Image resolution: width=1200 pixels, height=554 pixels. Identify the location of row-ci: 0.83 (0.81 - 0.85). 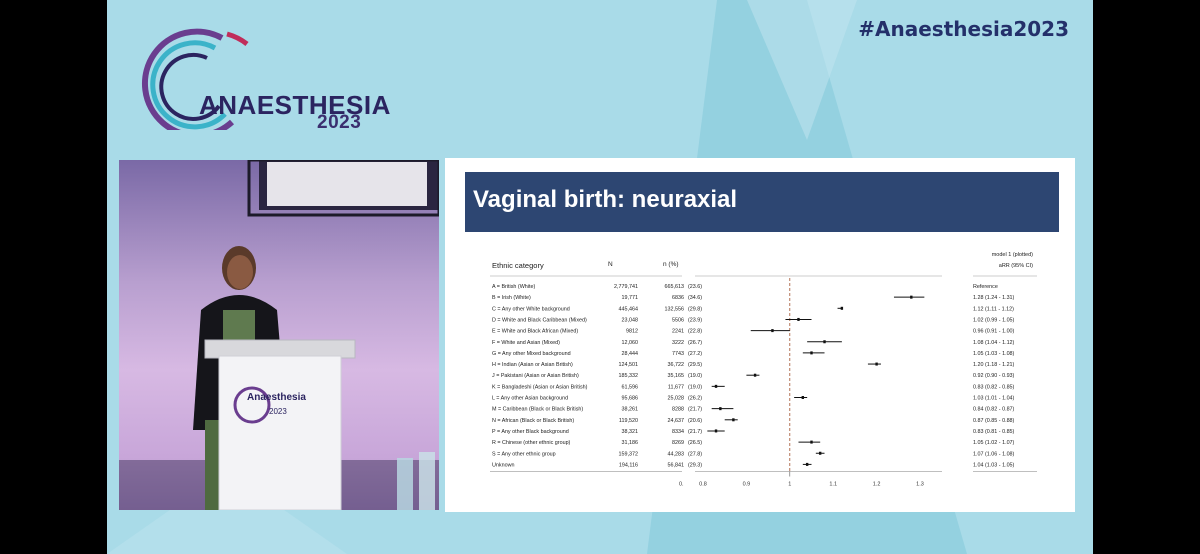
(994, 432).